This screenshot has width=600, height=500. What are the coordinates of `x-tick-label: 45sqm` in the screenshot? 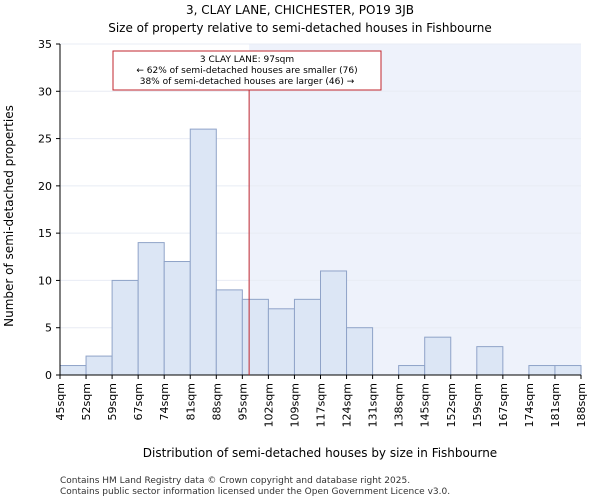 It's located at (60, 401).